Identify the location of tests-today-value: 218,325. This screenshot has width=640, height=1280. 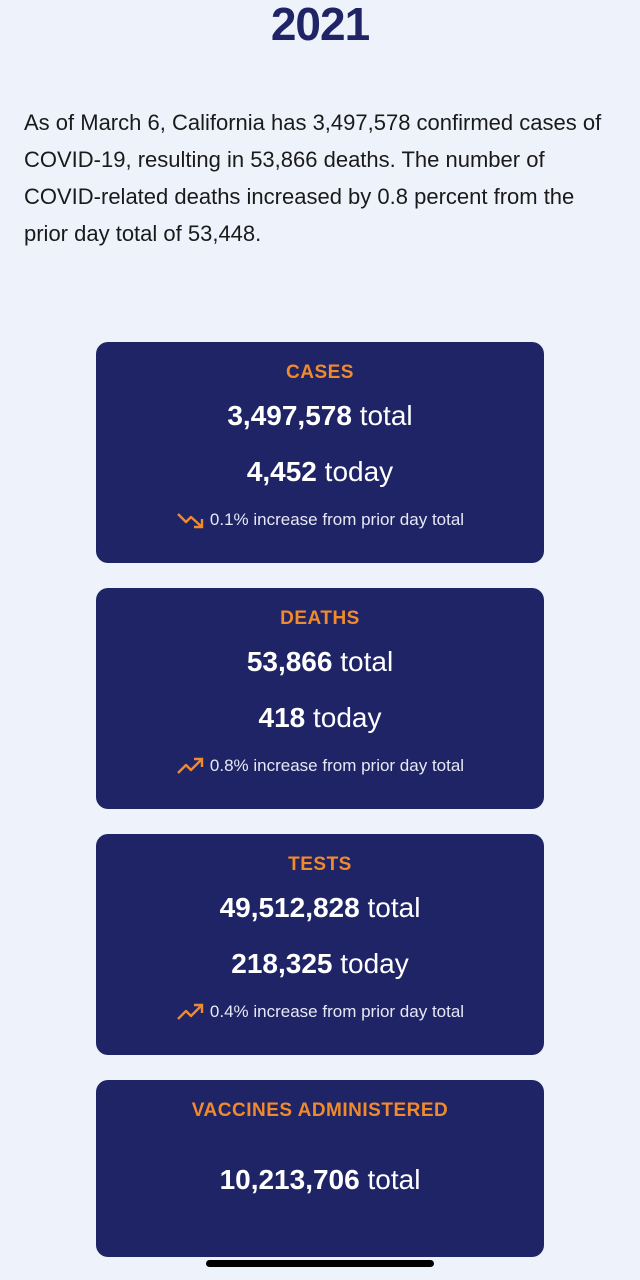
(282, 963).